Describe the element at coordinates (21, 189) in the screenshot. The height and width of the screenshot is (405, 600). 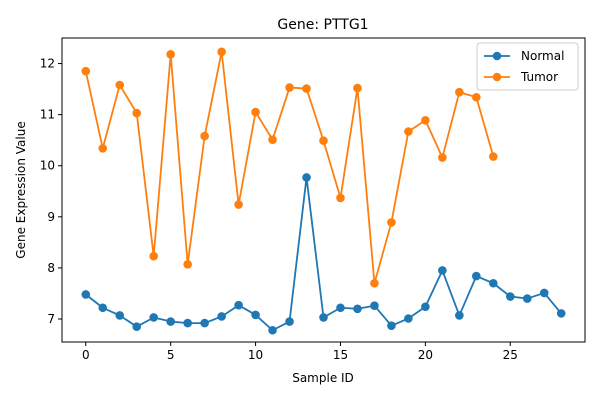
I see `y-axis-title: Gene Expression Value` at that location.